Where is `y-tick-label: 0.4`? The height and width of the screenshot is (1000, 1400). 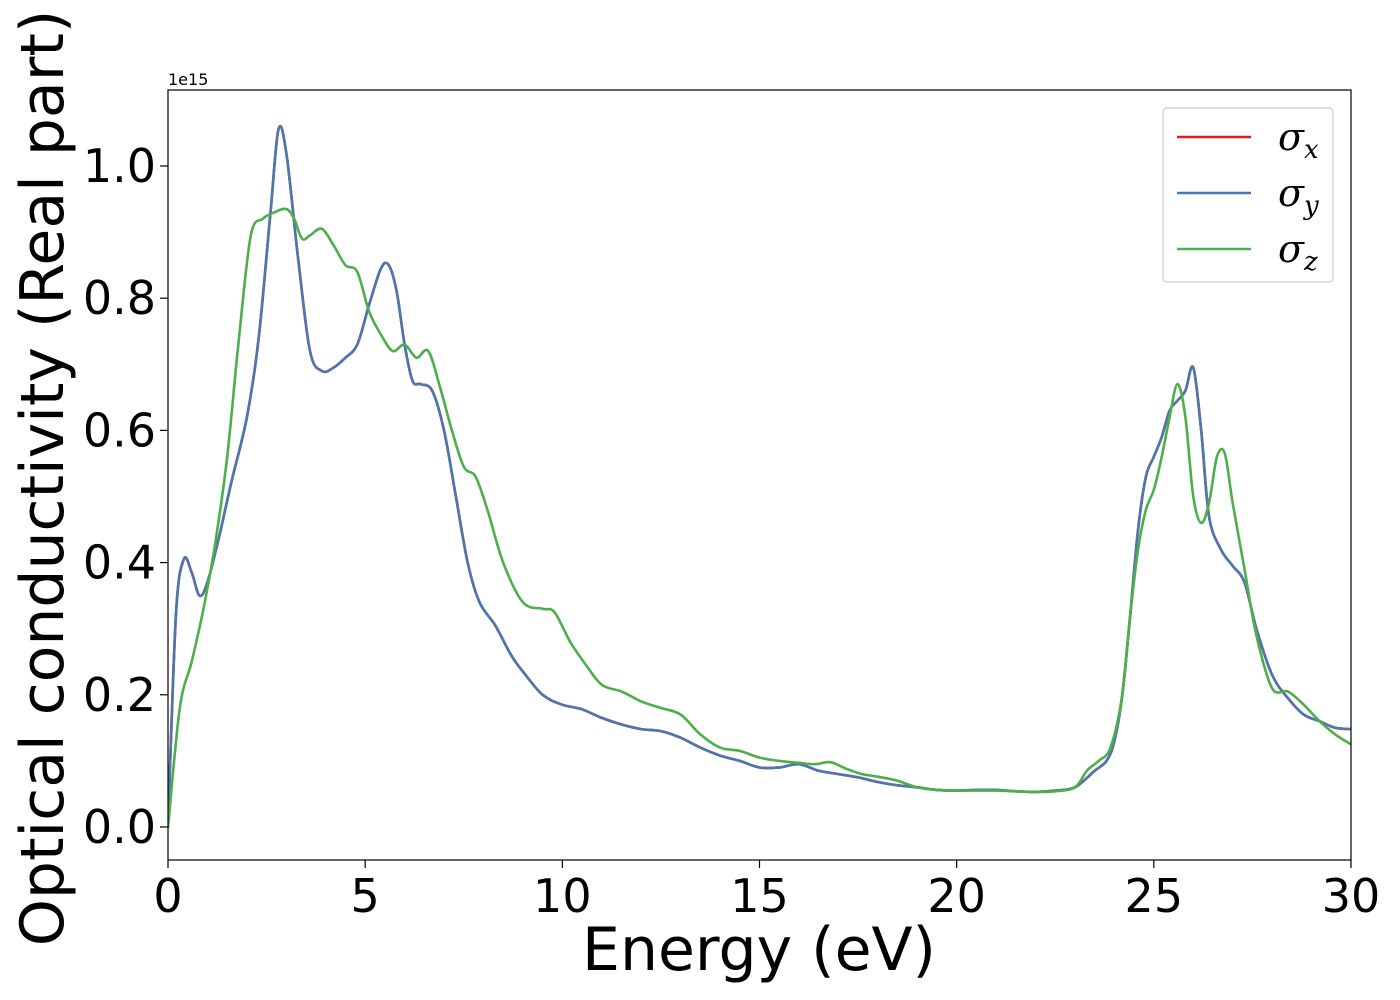 y-tick-label: 0.4 is located at coordinates (119, 563).